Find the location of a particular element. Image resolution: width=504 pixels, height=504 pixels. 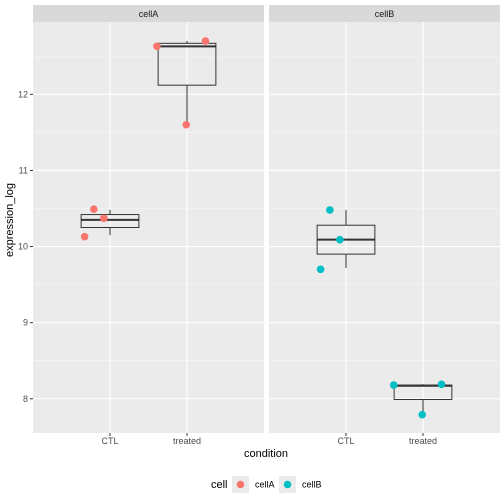

legend-key-cellB is located at coordinates (287, 484).